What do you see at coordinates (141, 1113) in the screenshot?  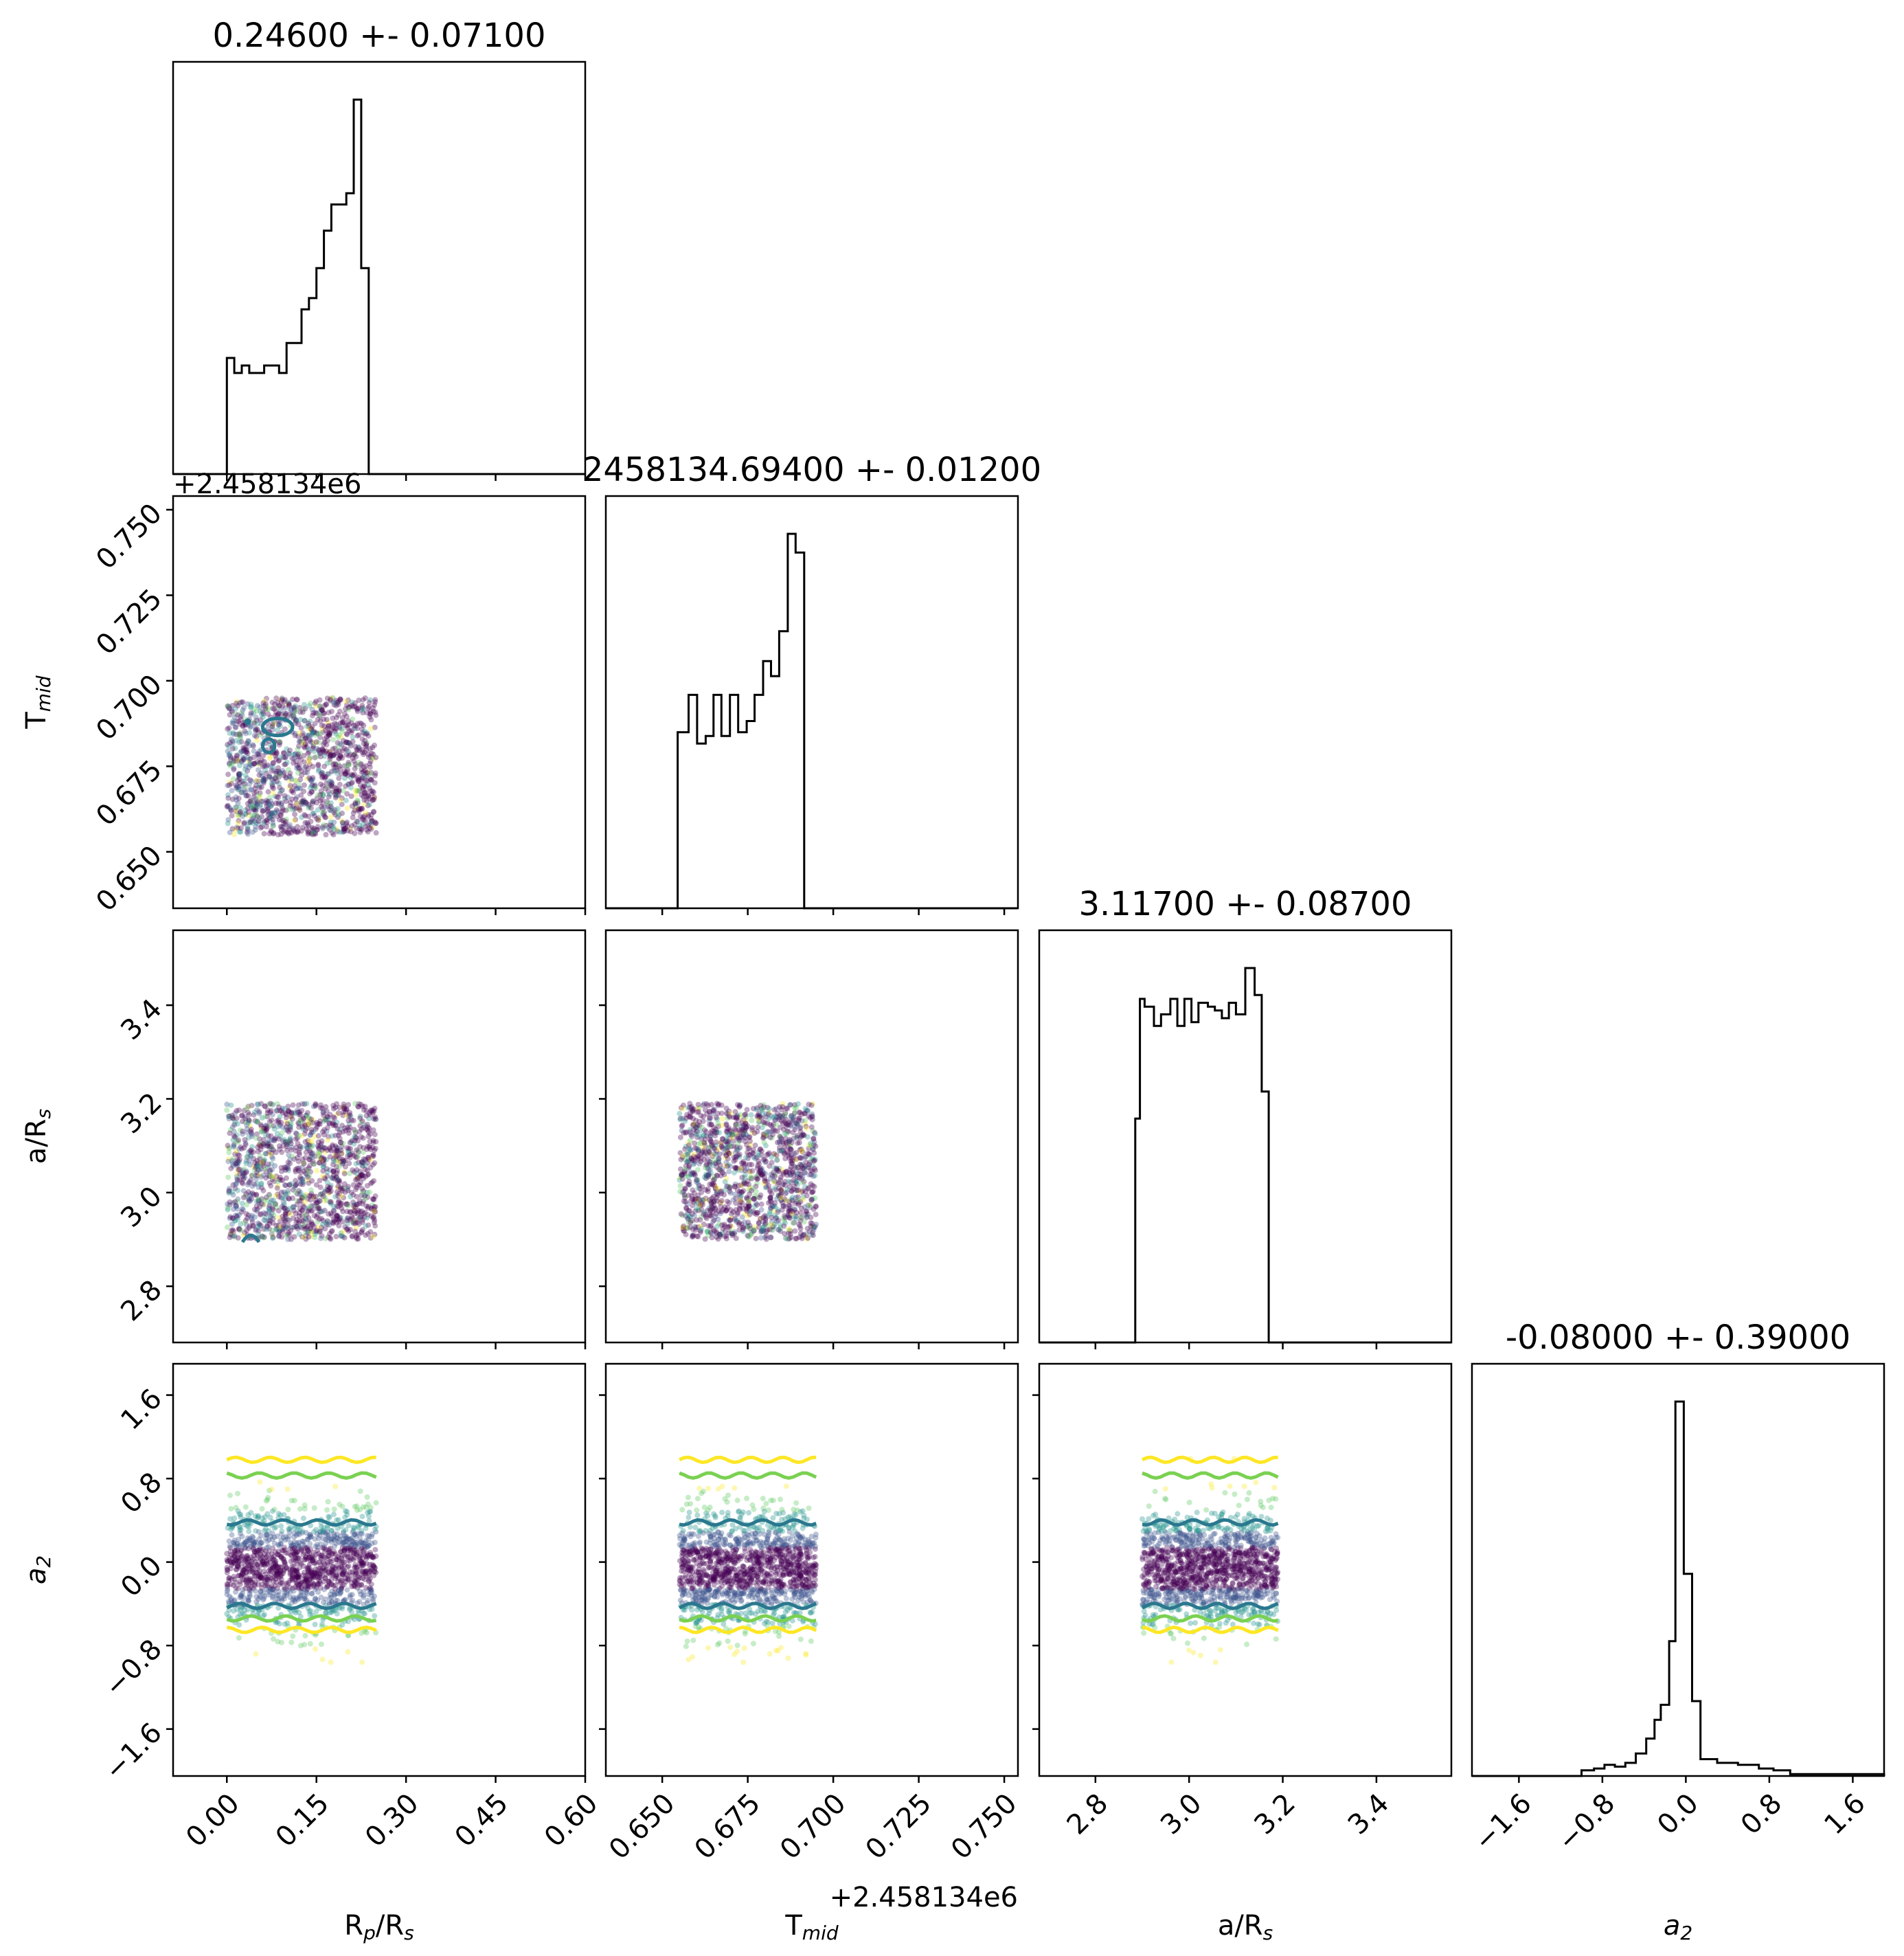 I see `y-tick-label: 3.2` at bounding box center [141, 1113].